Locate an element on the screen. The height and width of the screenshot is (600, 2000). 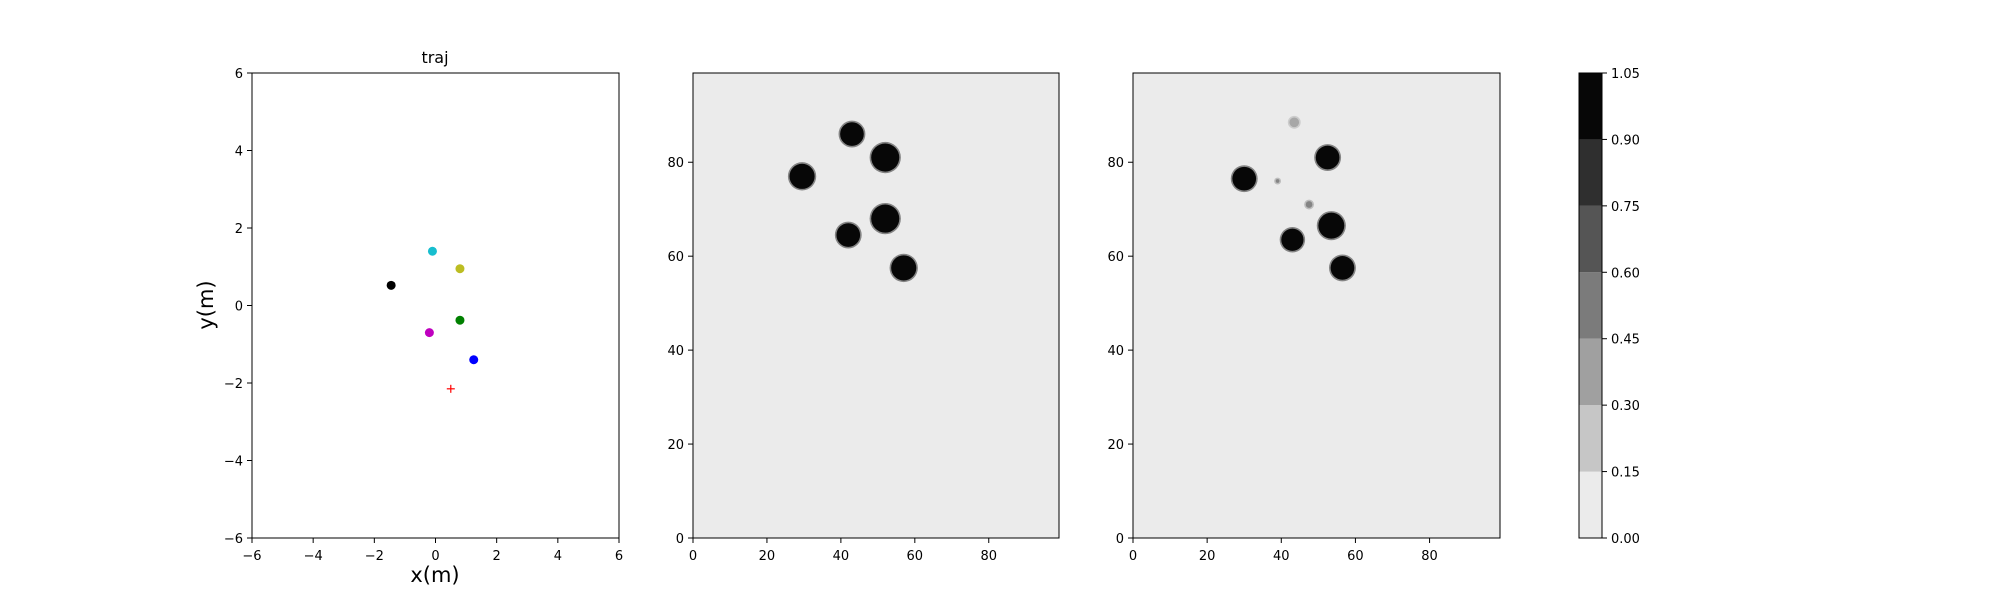
y-tick-label: 6 is located at coordinates (239, 74).